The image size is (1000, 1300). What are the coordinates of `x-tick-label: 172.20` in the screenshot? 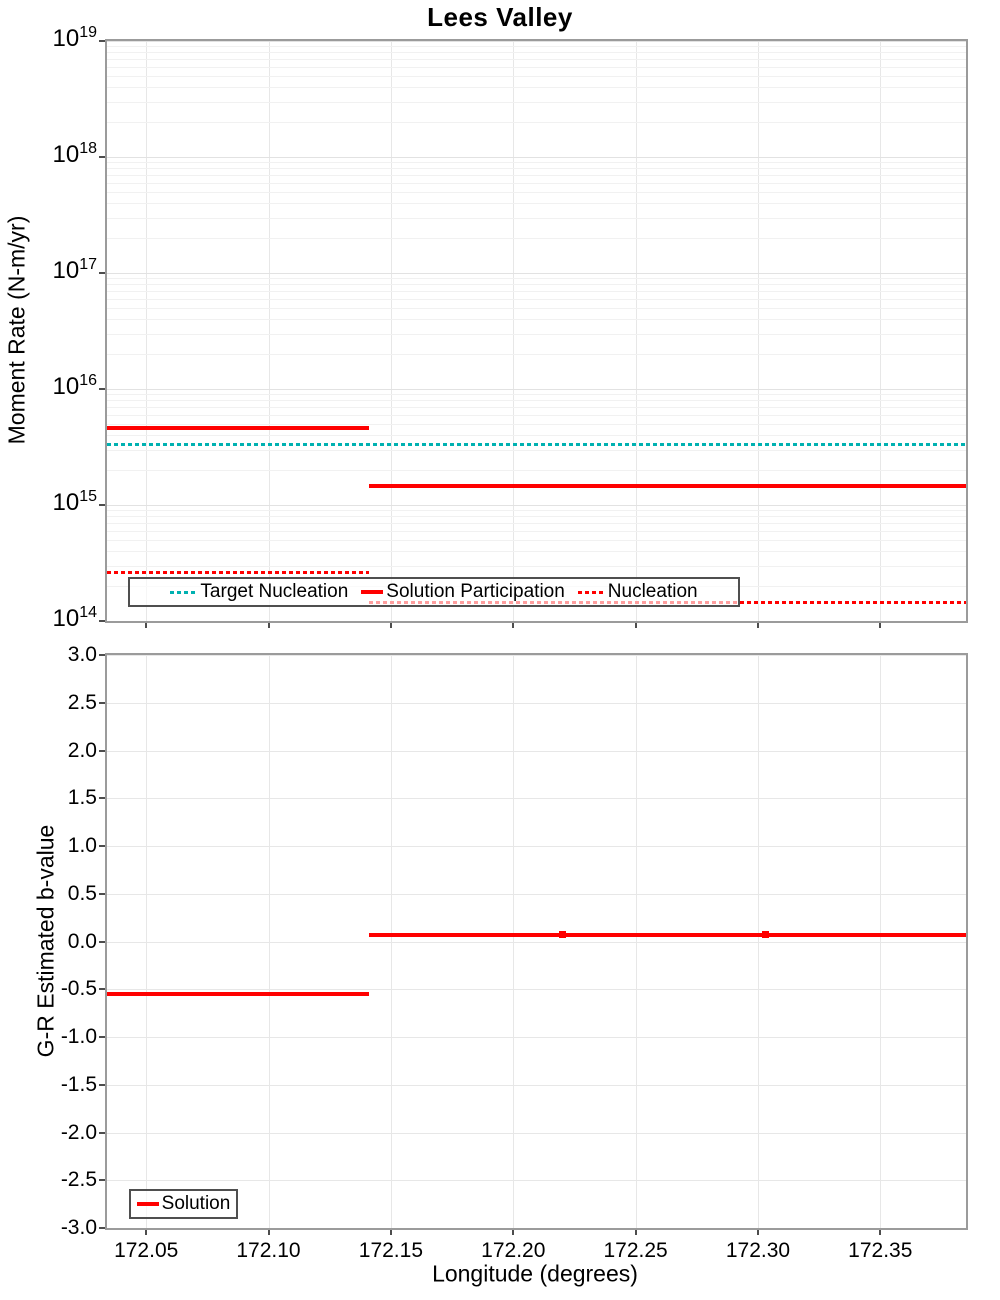 It's located at (513, 1250).